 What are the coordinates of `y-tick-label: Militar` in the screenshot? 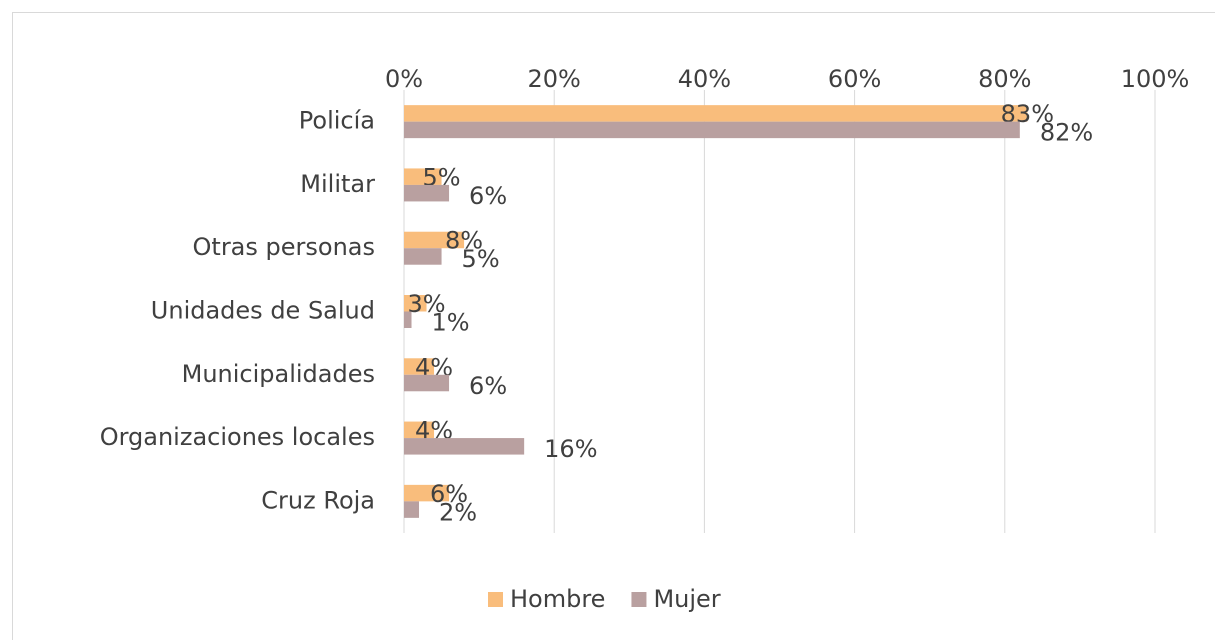 It's located at (337, 184).